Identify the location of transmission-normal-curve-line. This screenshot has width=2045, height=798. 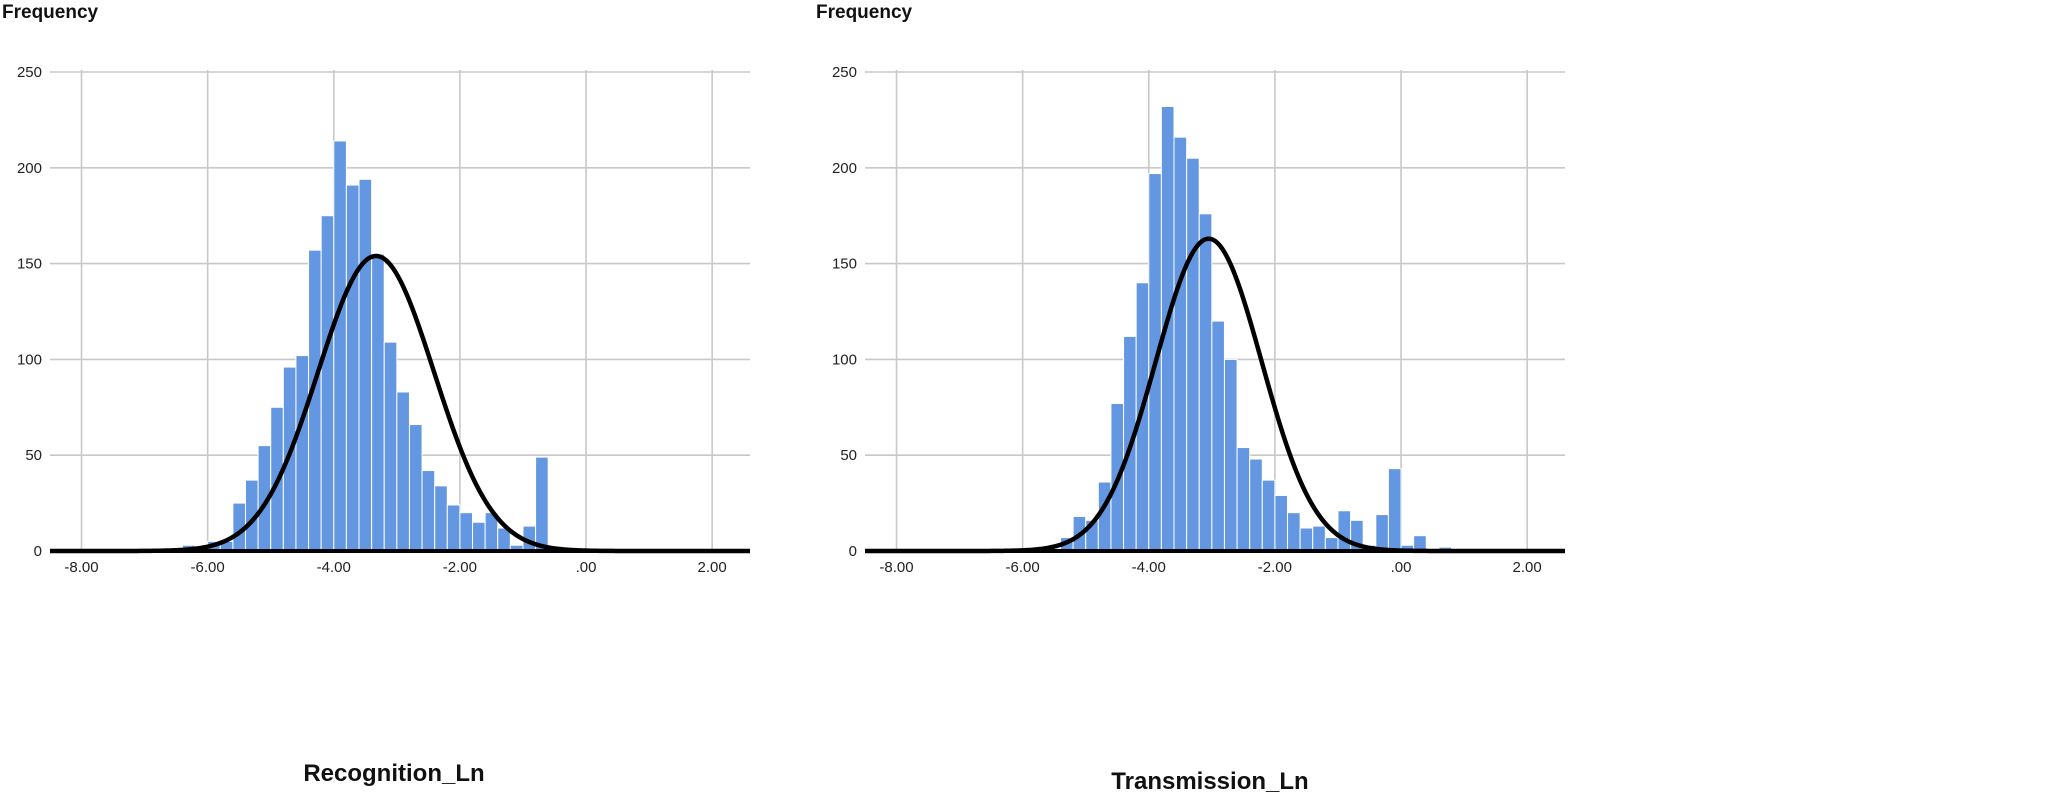
(1215, 395).